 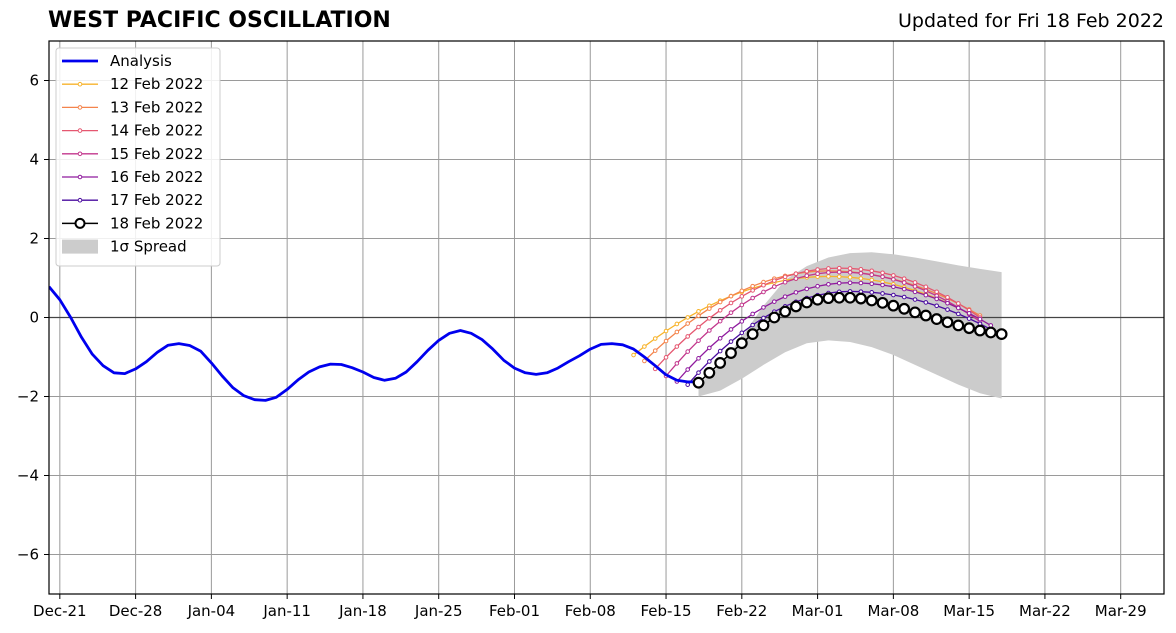 I want to click on forecast-series, so click(x=823, y=324).